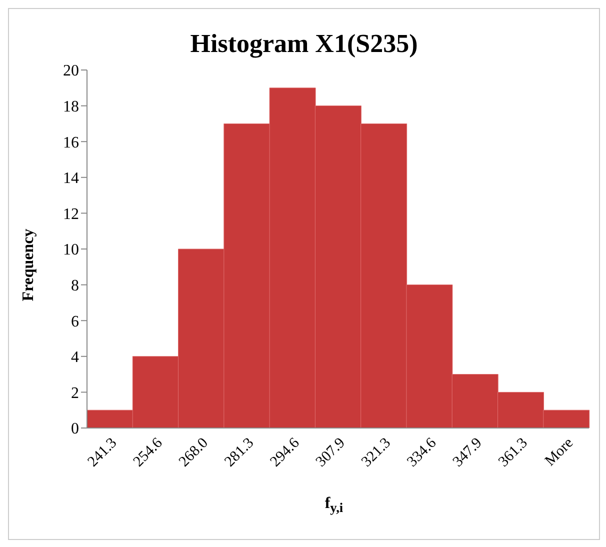 The width and height of the screenshot is (606, 547). Describe the element at coordinates (71, 214) in the screenshot. I see `y-tick-label: 12` at that location.